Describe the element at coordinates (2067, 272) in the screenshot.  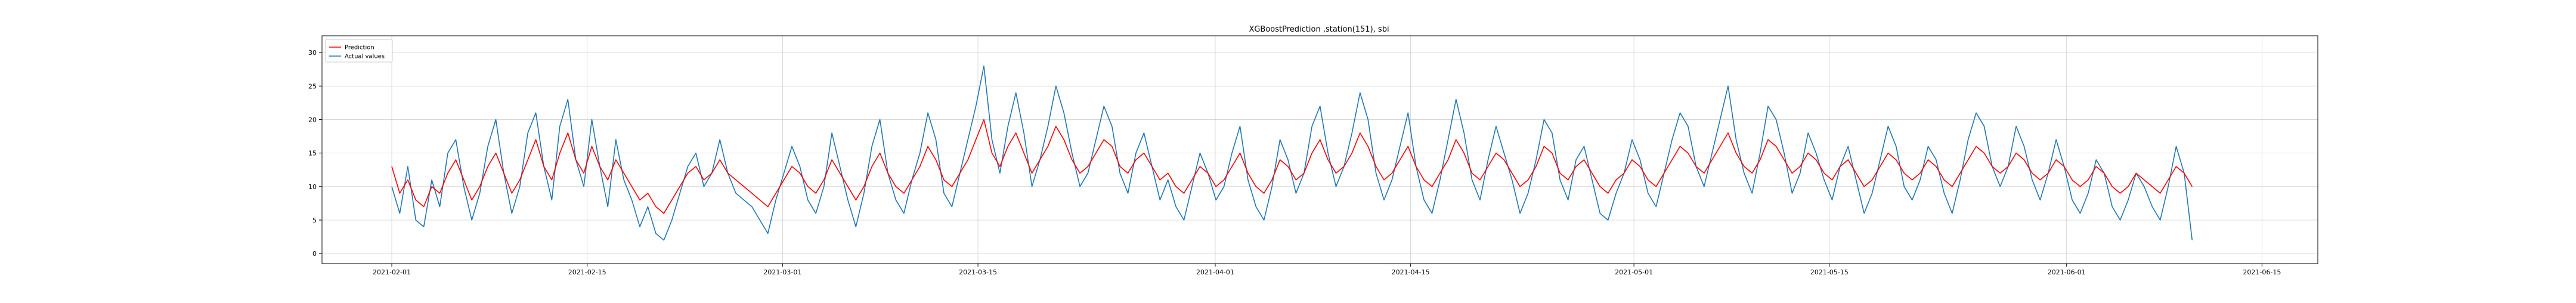
I see `x-tick-label: 2021-06-01` at that location.